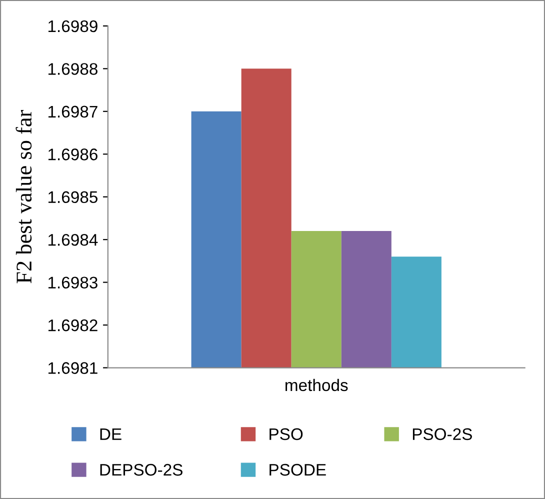 The width and height of the screenshot is (545, 499). Describe the element at coordinates (73, 26) in the screenshot. I see `y-tick-label: 1.6989` at that location.